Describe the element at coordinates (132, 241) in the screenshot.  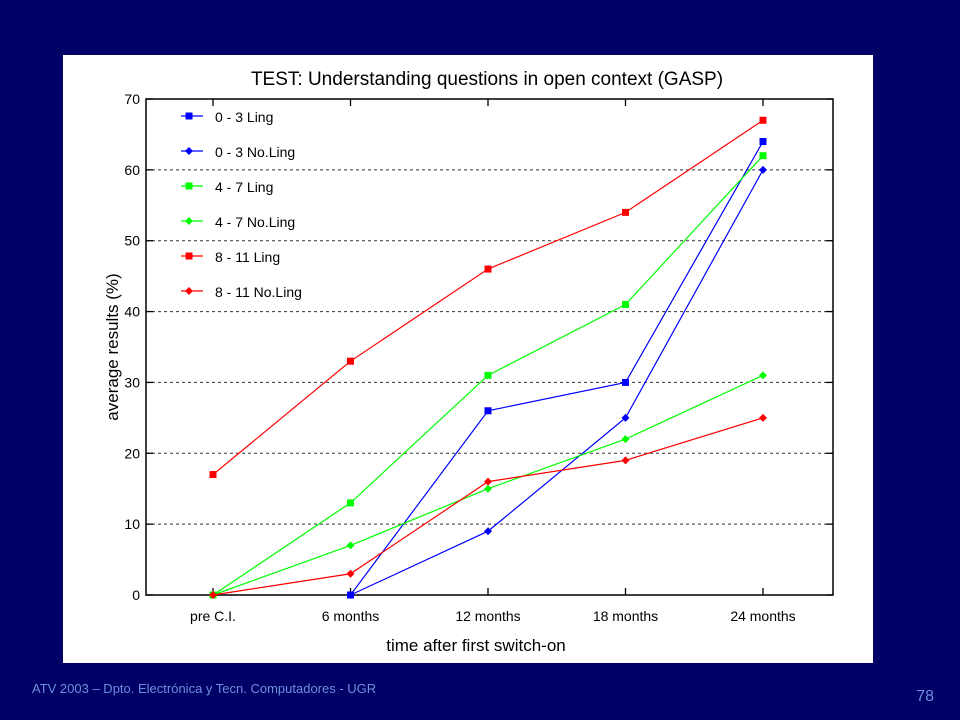
I see `y-tick-label: 50` at that location.